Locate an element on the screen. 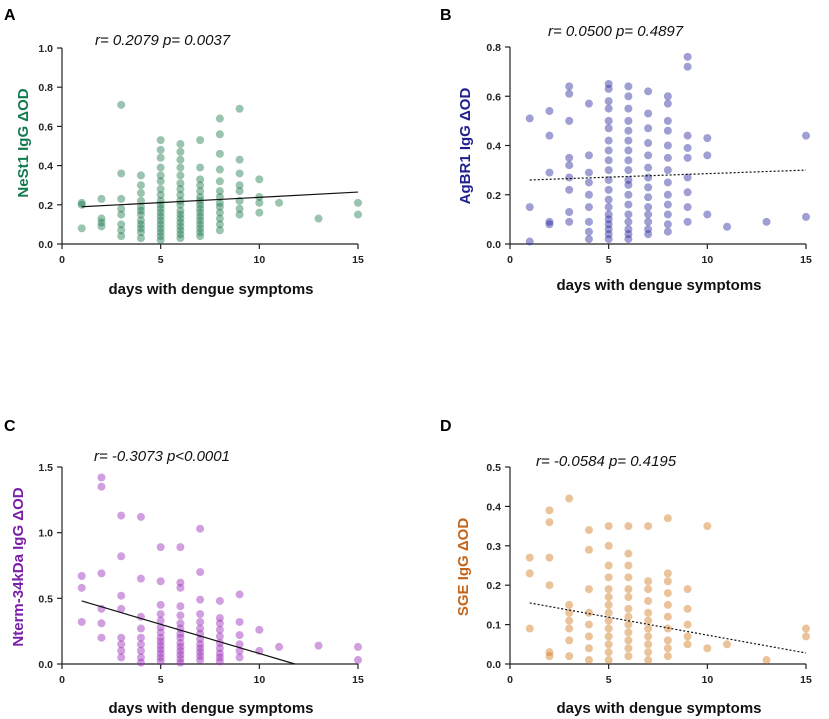  stat-annotation-d: r= -0.0584 p= 0.4195 is located at coordinates (606, 461).